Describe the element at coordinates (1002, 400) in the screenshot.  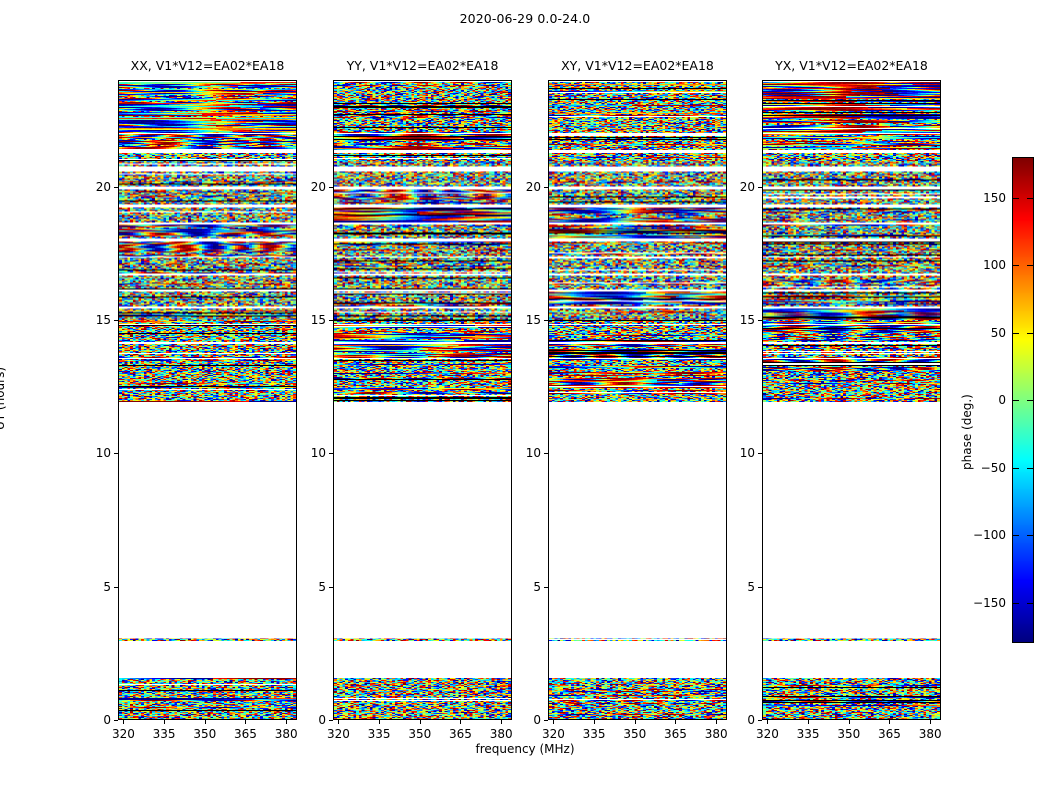
I see `colorbar-tick-label: 0` at that location.